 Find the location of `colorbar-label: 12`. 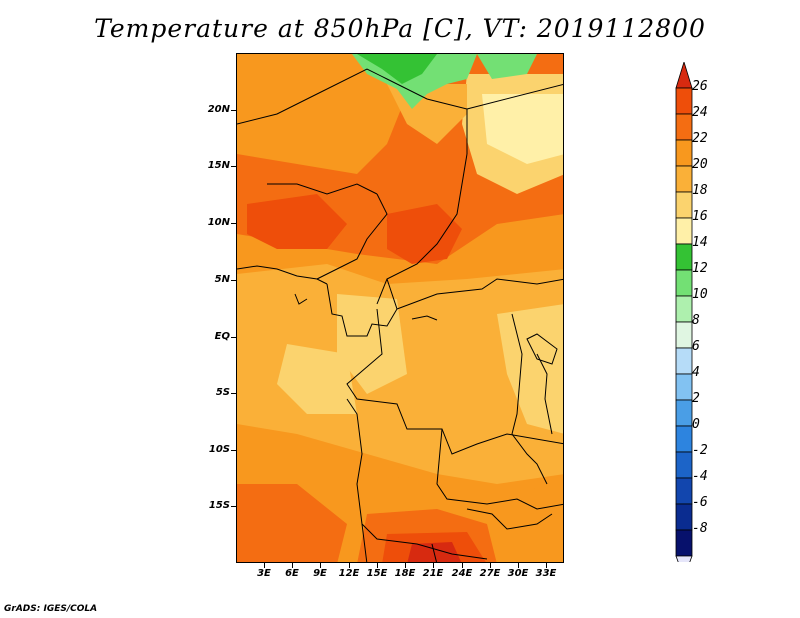

colorbar-label: 12 is located at coordinates (700, 268).